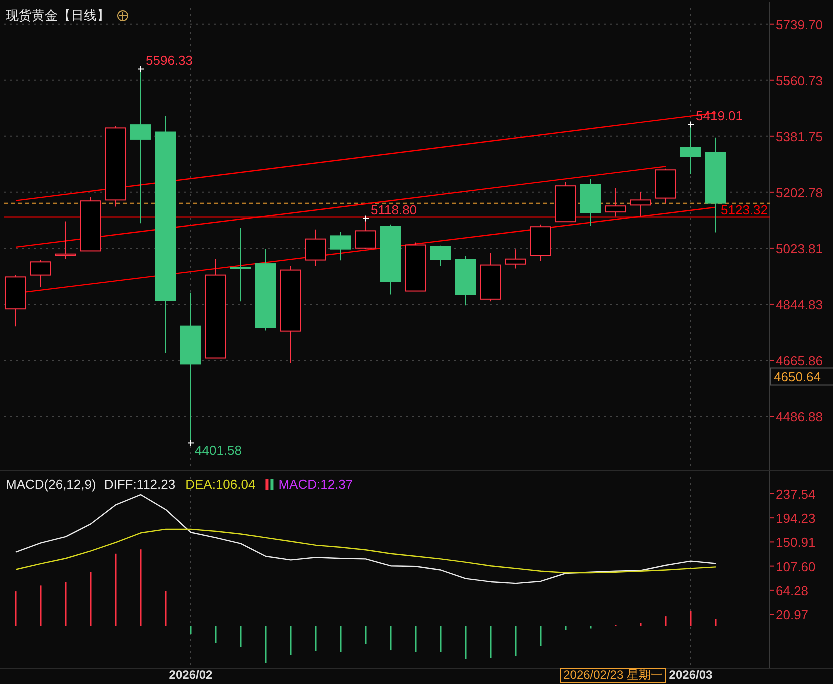 This screenshot has width=833, height=684. What do you see at coordinates (691, 675) in the screenshot?
I see `x-tick-label: 2026/03` at bounding box center [691, 675].